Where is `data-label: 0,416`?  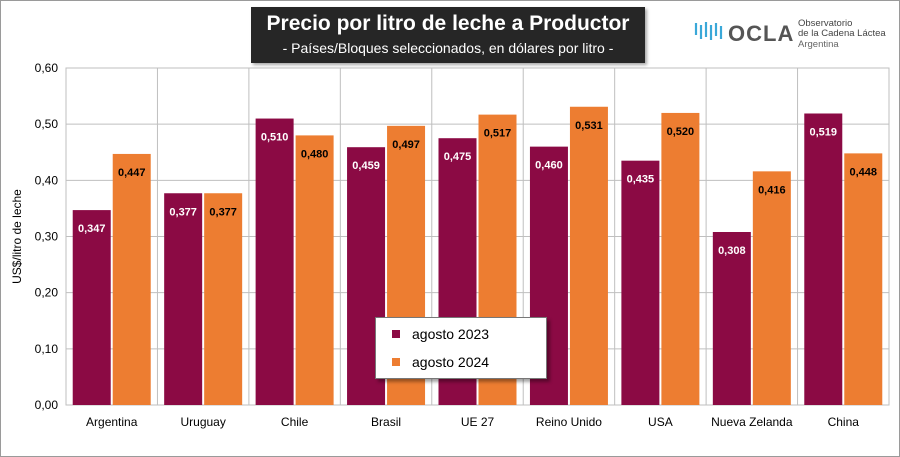
data-label: 0,416 is located at coordinates (772, 190).